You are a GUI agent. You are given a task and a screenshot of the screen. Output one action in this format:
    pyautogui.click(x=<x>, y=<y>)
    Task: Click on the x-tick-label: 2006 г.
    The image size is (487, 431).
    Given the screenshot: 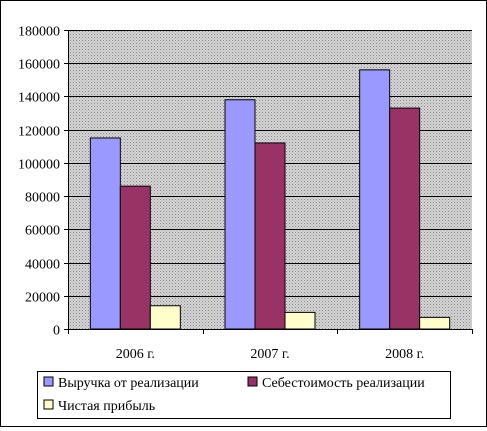 What is the action you would take?
    pyautogui.click(x=135, y=354)
    